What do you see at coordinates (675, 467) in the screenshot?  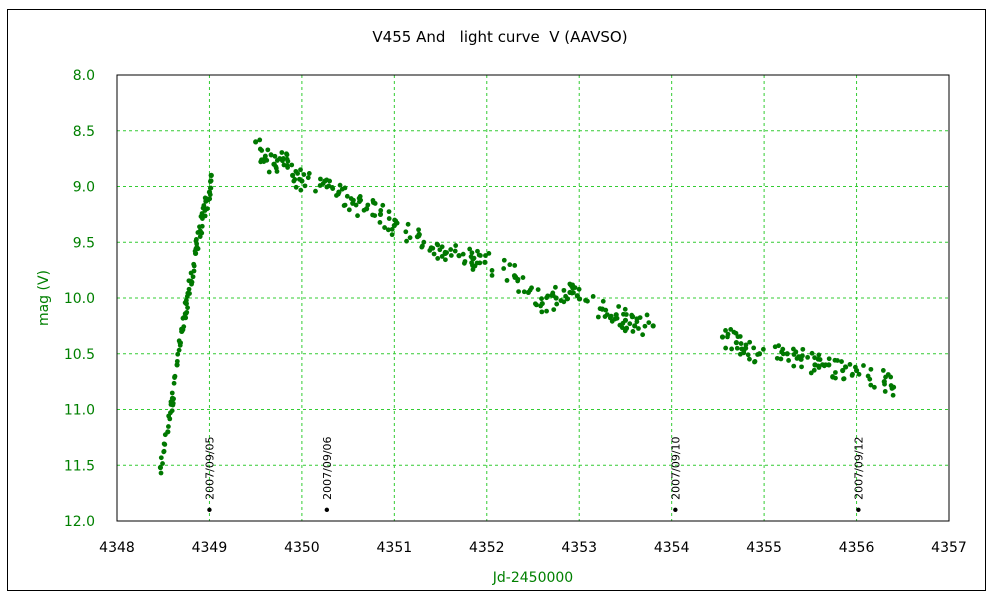 I see `date-marker-label: 2007/09/10` at bounding box center [675, 467].